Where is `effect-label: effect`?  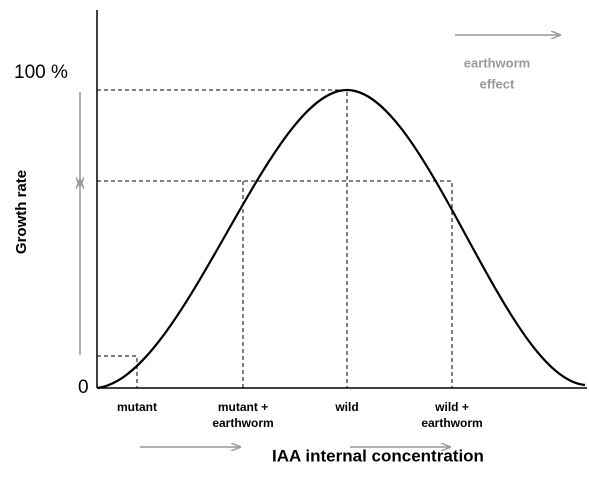
effect-label: effect is located at coordinates (497, 83).